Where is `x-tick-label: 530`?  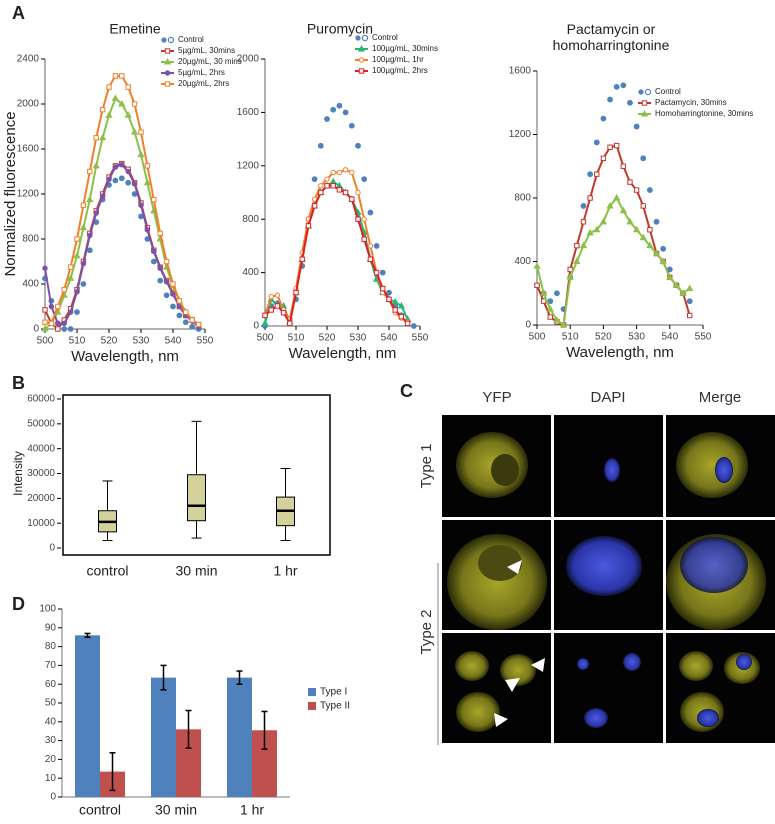
x-tick-label: 530 is located at coordinates (141, 341).